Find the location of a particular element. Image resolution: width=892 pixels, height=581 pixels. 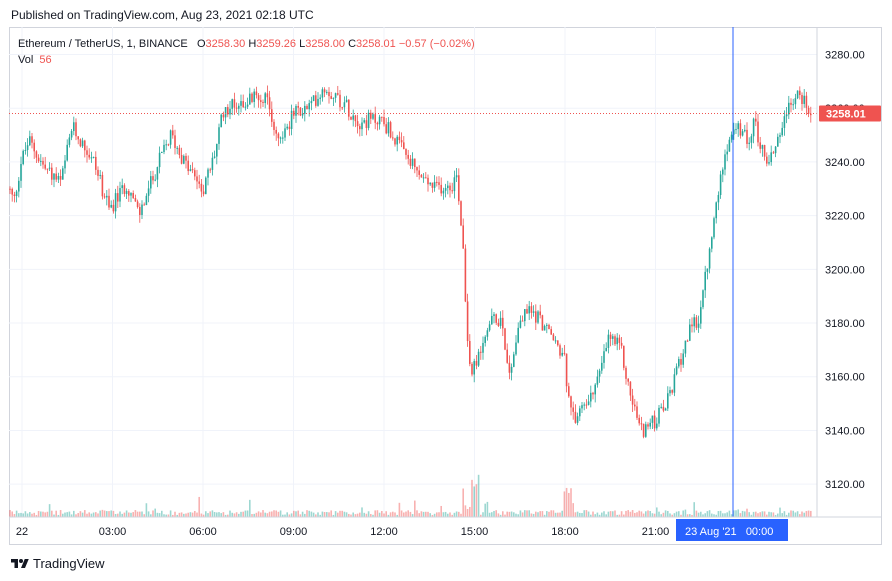

price-tick-label: 3280.00 is located at coordinates (845, 55).